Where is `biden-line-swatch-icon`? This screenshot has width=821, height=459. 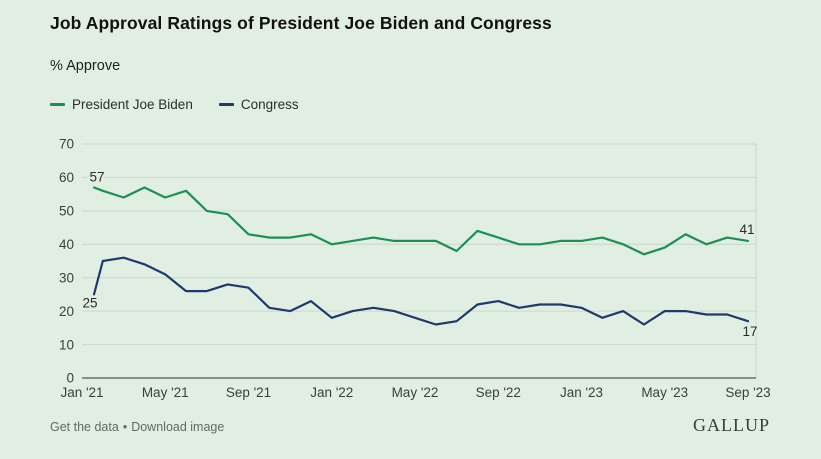
biden-line-swatch-icon is located at coordinates (57, 104).